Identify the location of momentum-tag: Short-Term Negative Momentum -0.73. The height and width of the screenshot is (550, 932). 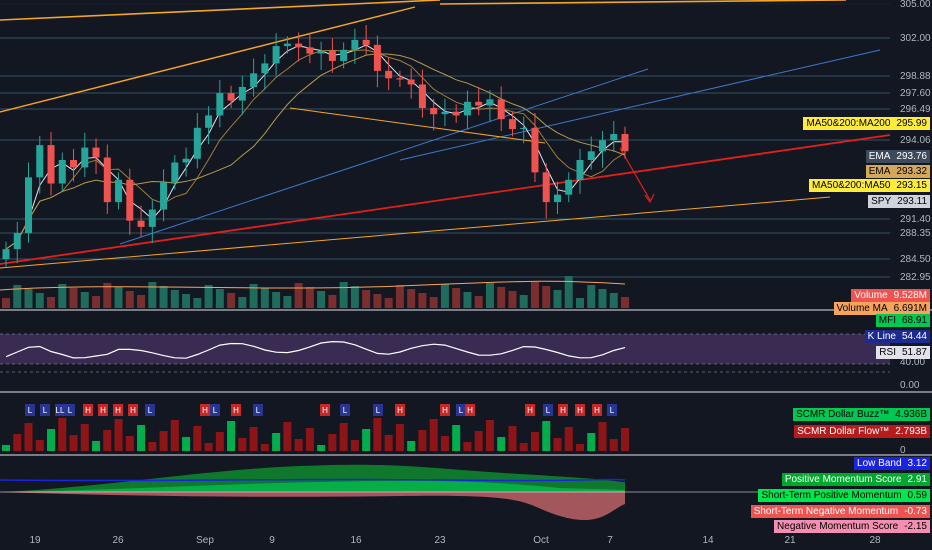
(840, 511).